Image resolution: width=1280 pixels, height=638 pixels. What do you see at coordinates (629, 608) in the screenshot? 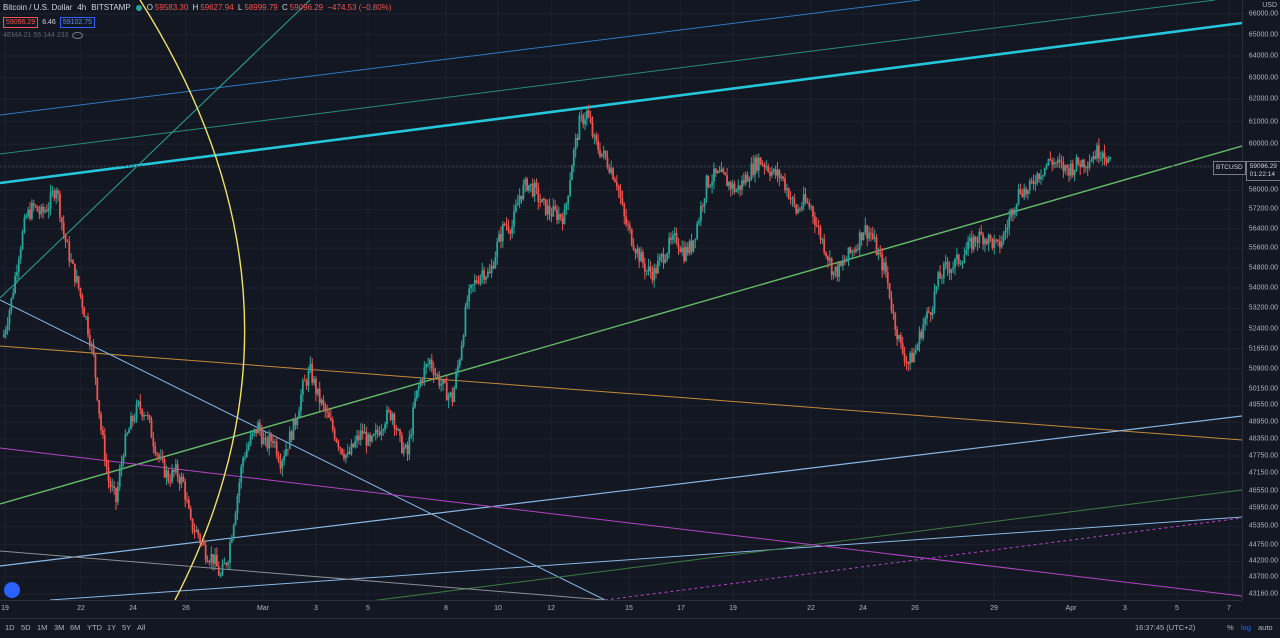
I see `time-tick: 15` at bounding box center [629, 608].